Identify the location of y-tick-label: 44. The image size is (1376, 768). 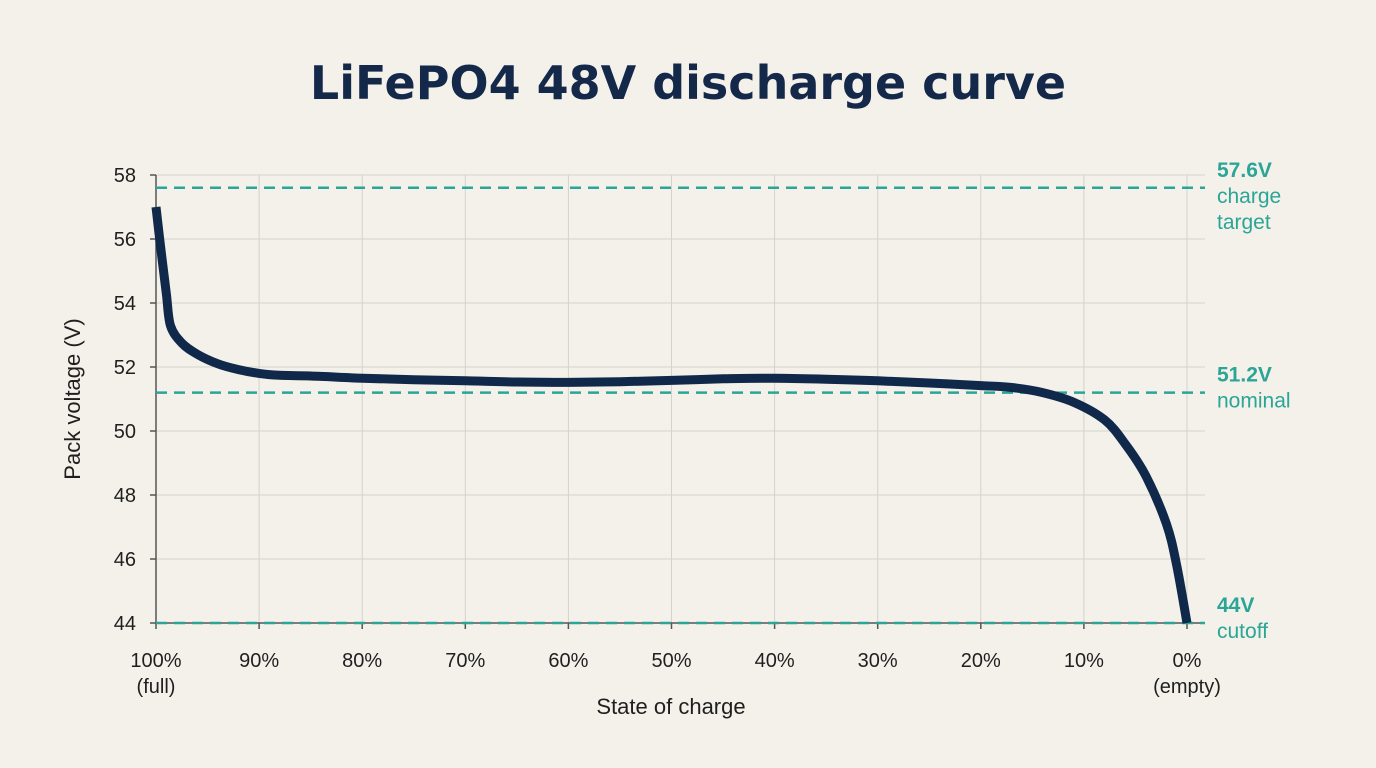
(125, 624).